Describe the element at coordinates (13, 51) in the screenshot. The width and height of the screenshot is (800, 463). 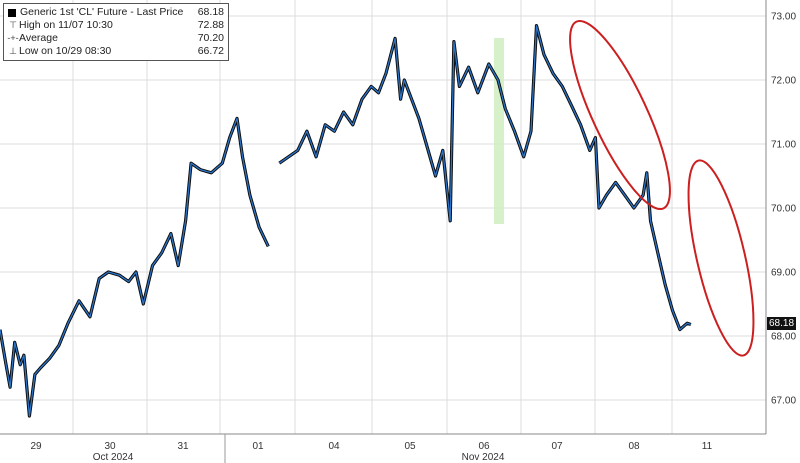
I see `low-marker-icon: ⊥` at that location.